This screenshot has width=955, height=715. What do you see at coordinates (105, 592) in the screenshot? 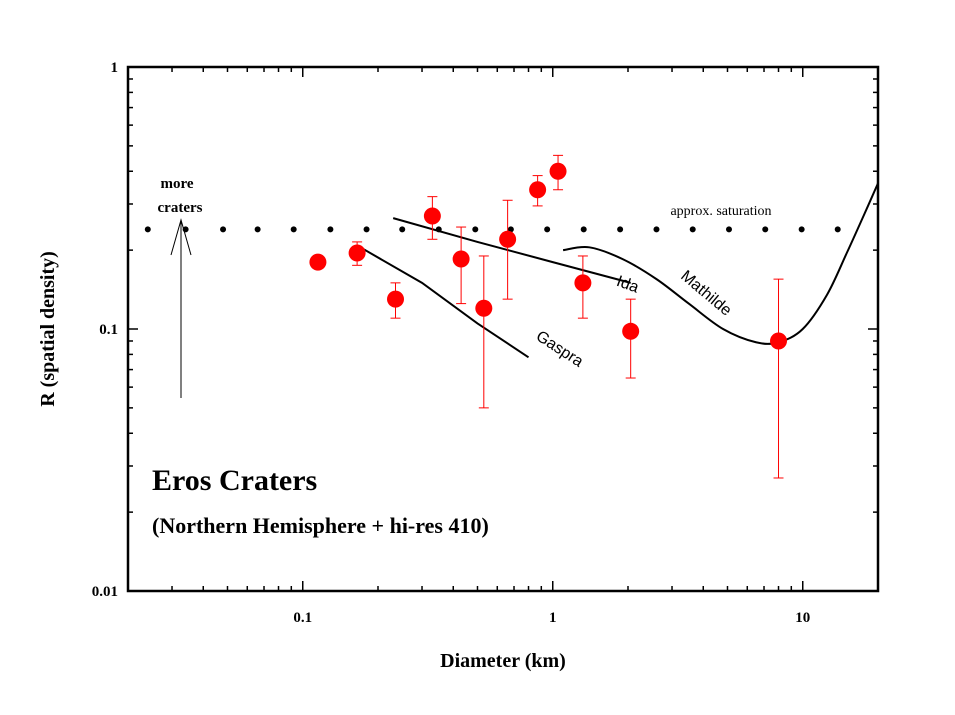
I see `y-tick-label: 0.01` at bounding box center [105, 592].